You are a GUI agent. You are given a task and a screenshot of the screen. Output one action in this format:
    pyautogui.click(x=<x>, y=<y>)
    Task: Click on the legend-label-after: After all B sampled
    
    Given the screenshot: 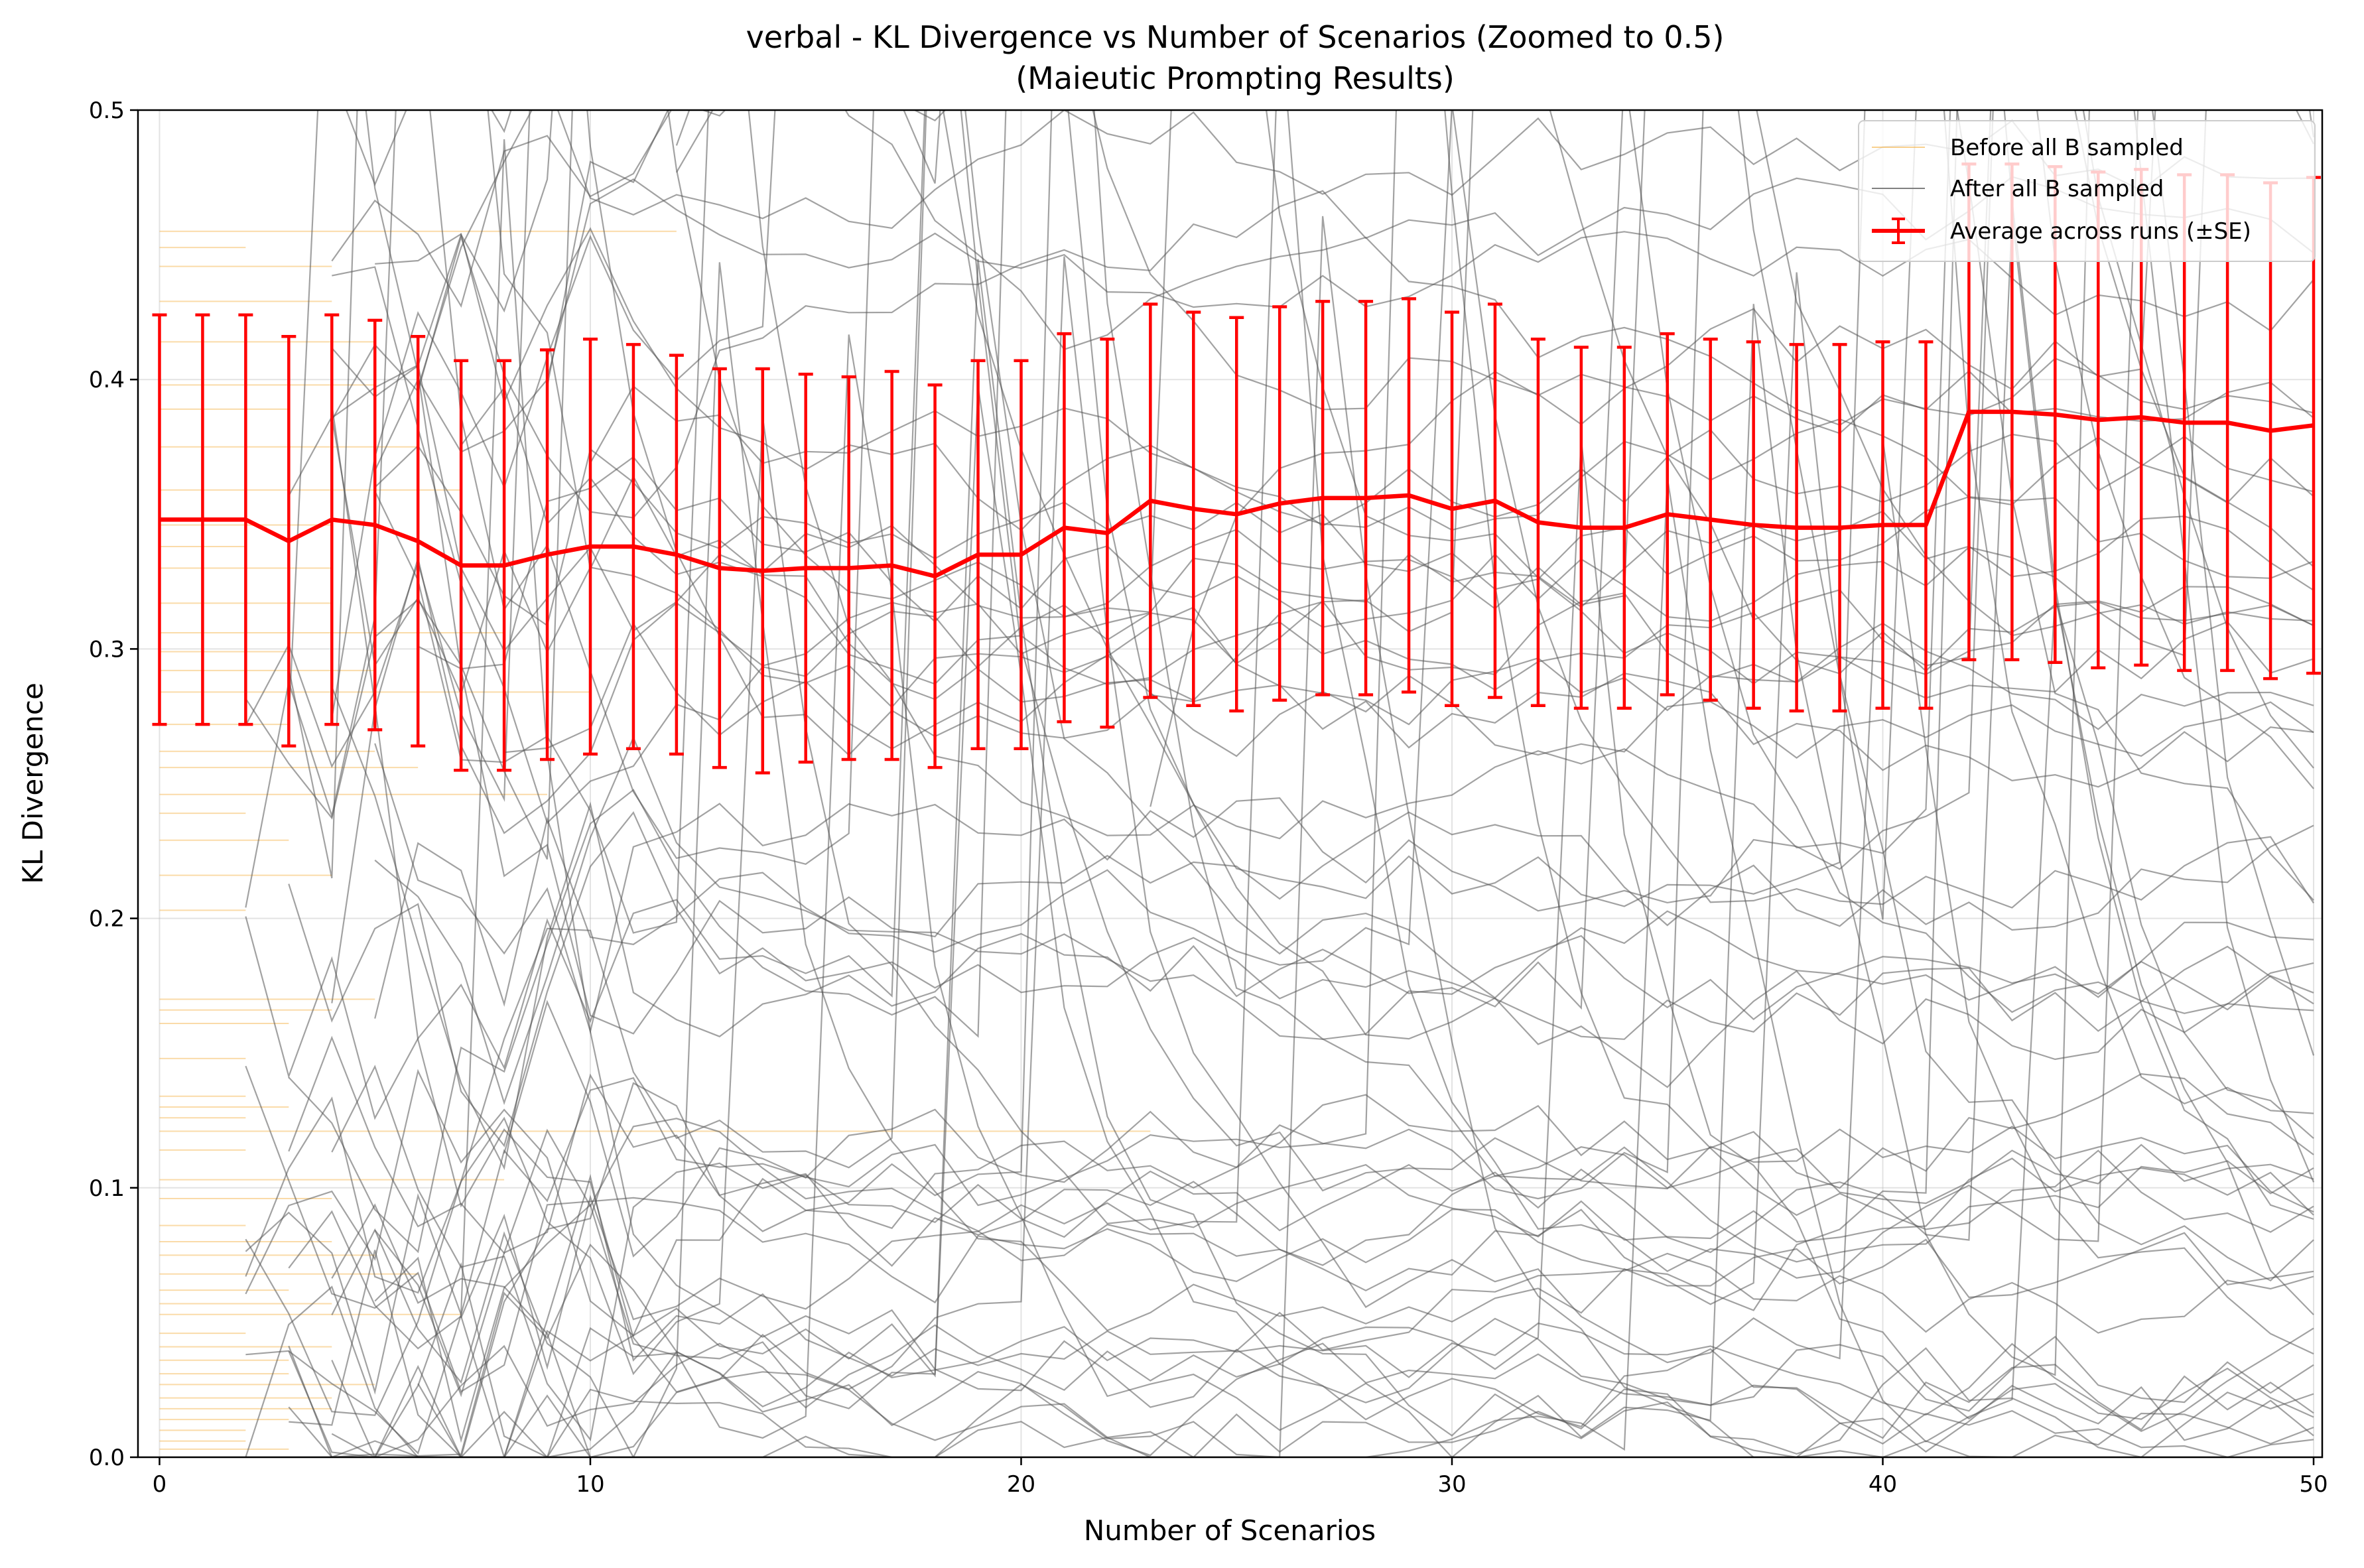 What is the action you would take?
    pyautogui.click(x=2057, y=189)
    